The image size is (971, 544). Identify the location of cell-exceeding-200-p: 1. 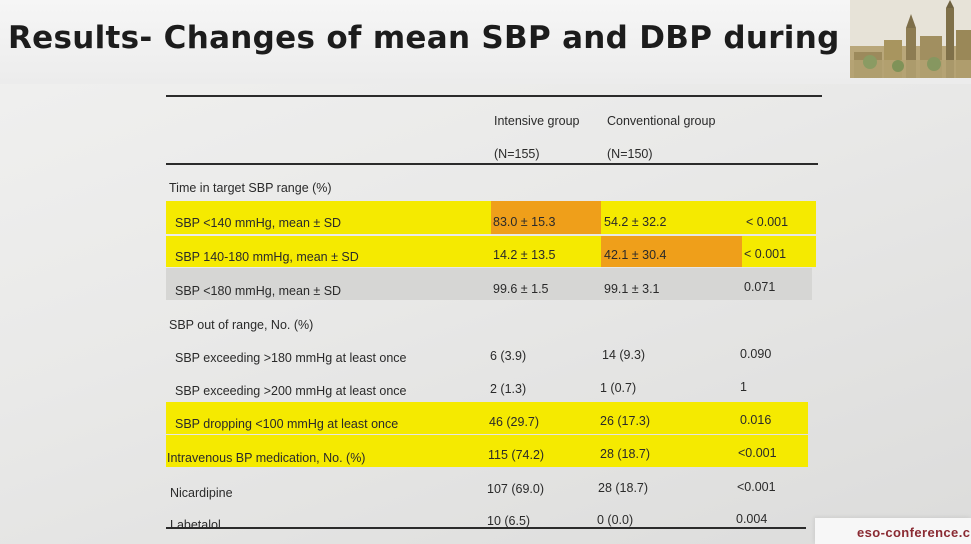
(743, 387).